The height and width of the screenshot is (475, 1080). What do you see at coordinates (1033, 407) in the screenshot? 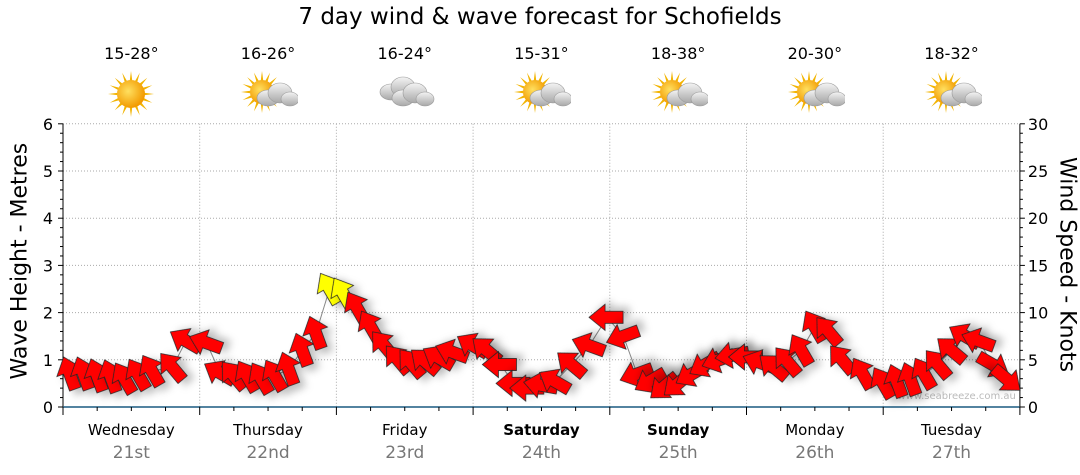
I see `y-tick-label-right: 0` at bounding box center [1033, 407].